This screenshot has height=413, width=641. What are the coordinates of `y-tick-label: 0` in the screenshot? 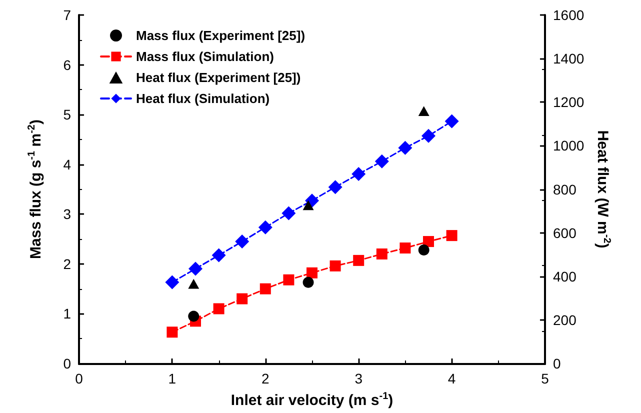 It's located at (67, 364).